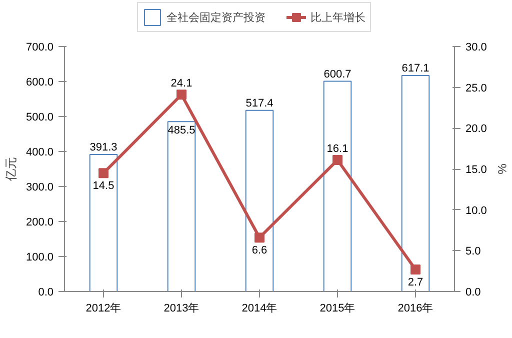  What do you see at coordinates (46, 292) in the screenshot?
I see `y-tick-label: 0.0` at bounding box center [46, 292].